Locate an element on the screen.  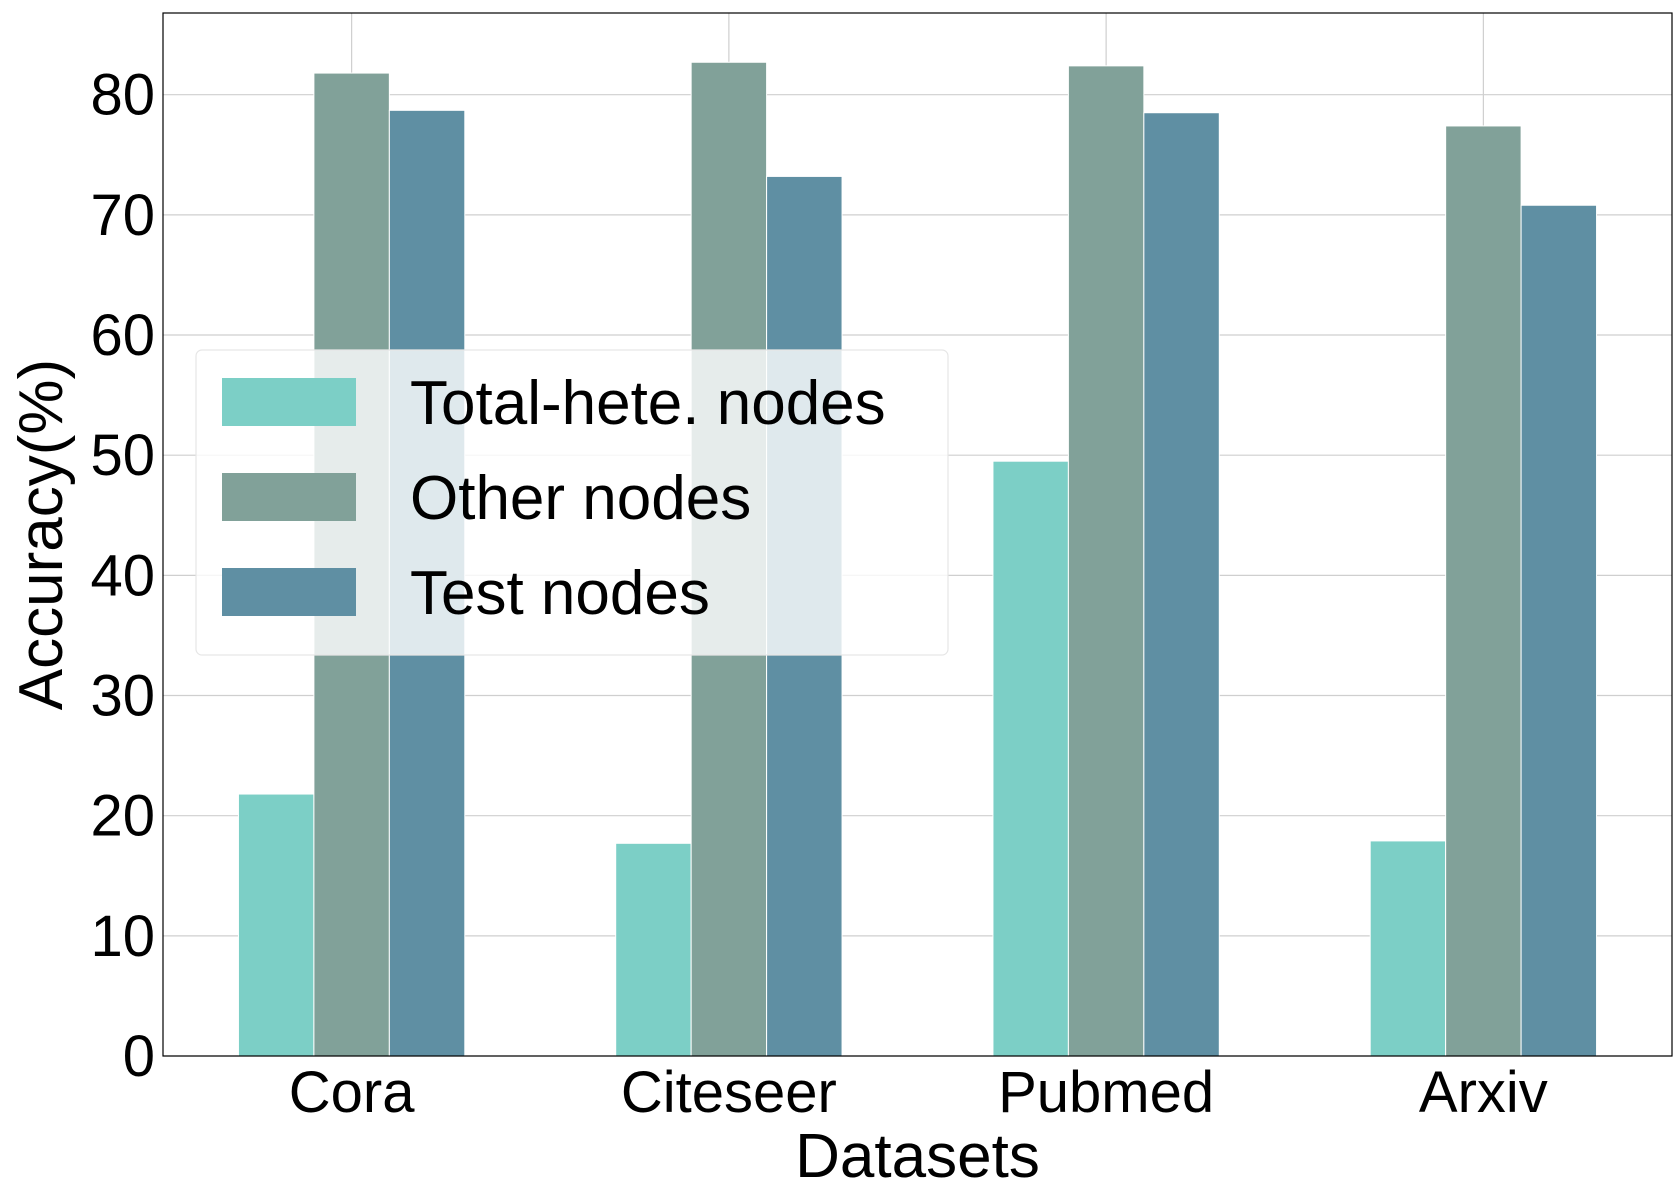
legend-label: Other nodes is located at coordinates (580, 498).